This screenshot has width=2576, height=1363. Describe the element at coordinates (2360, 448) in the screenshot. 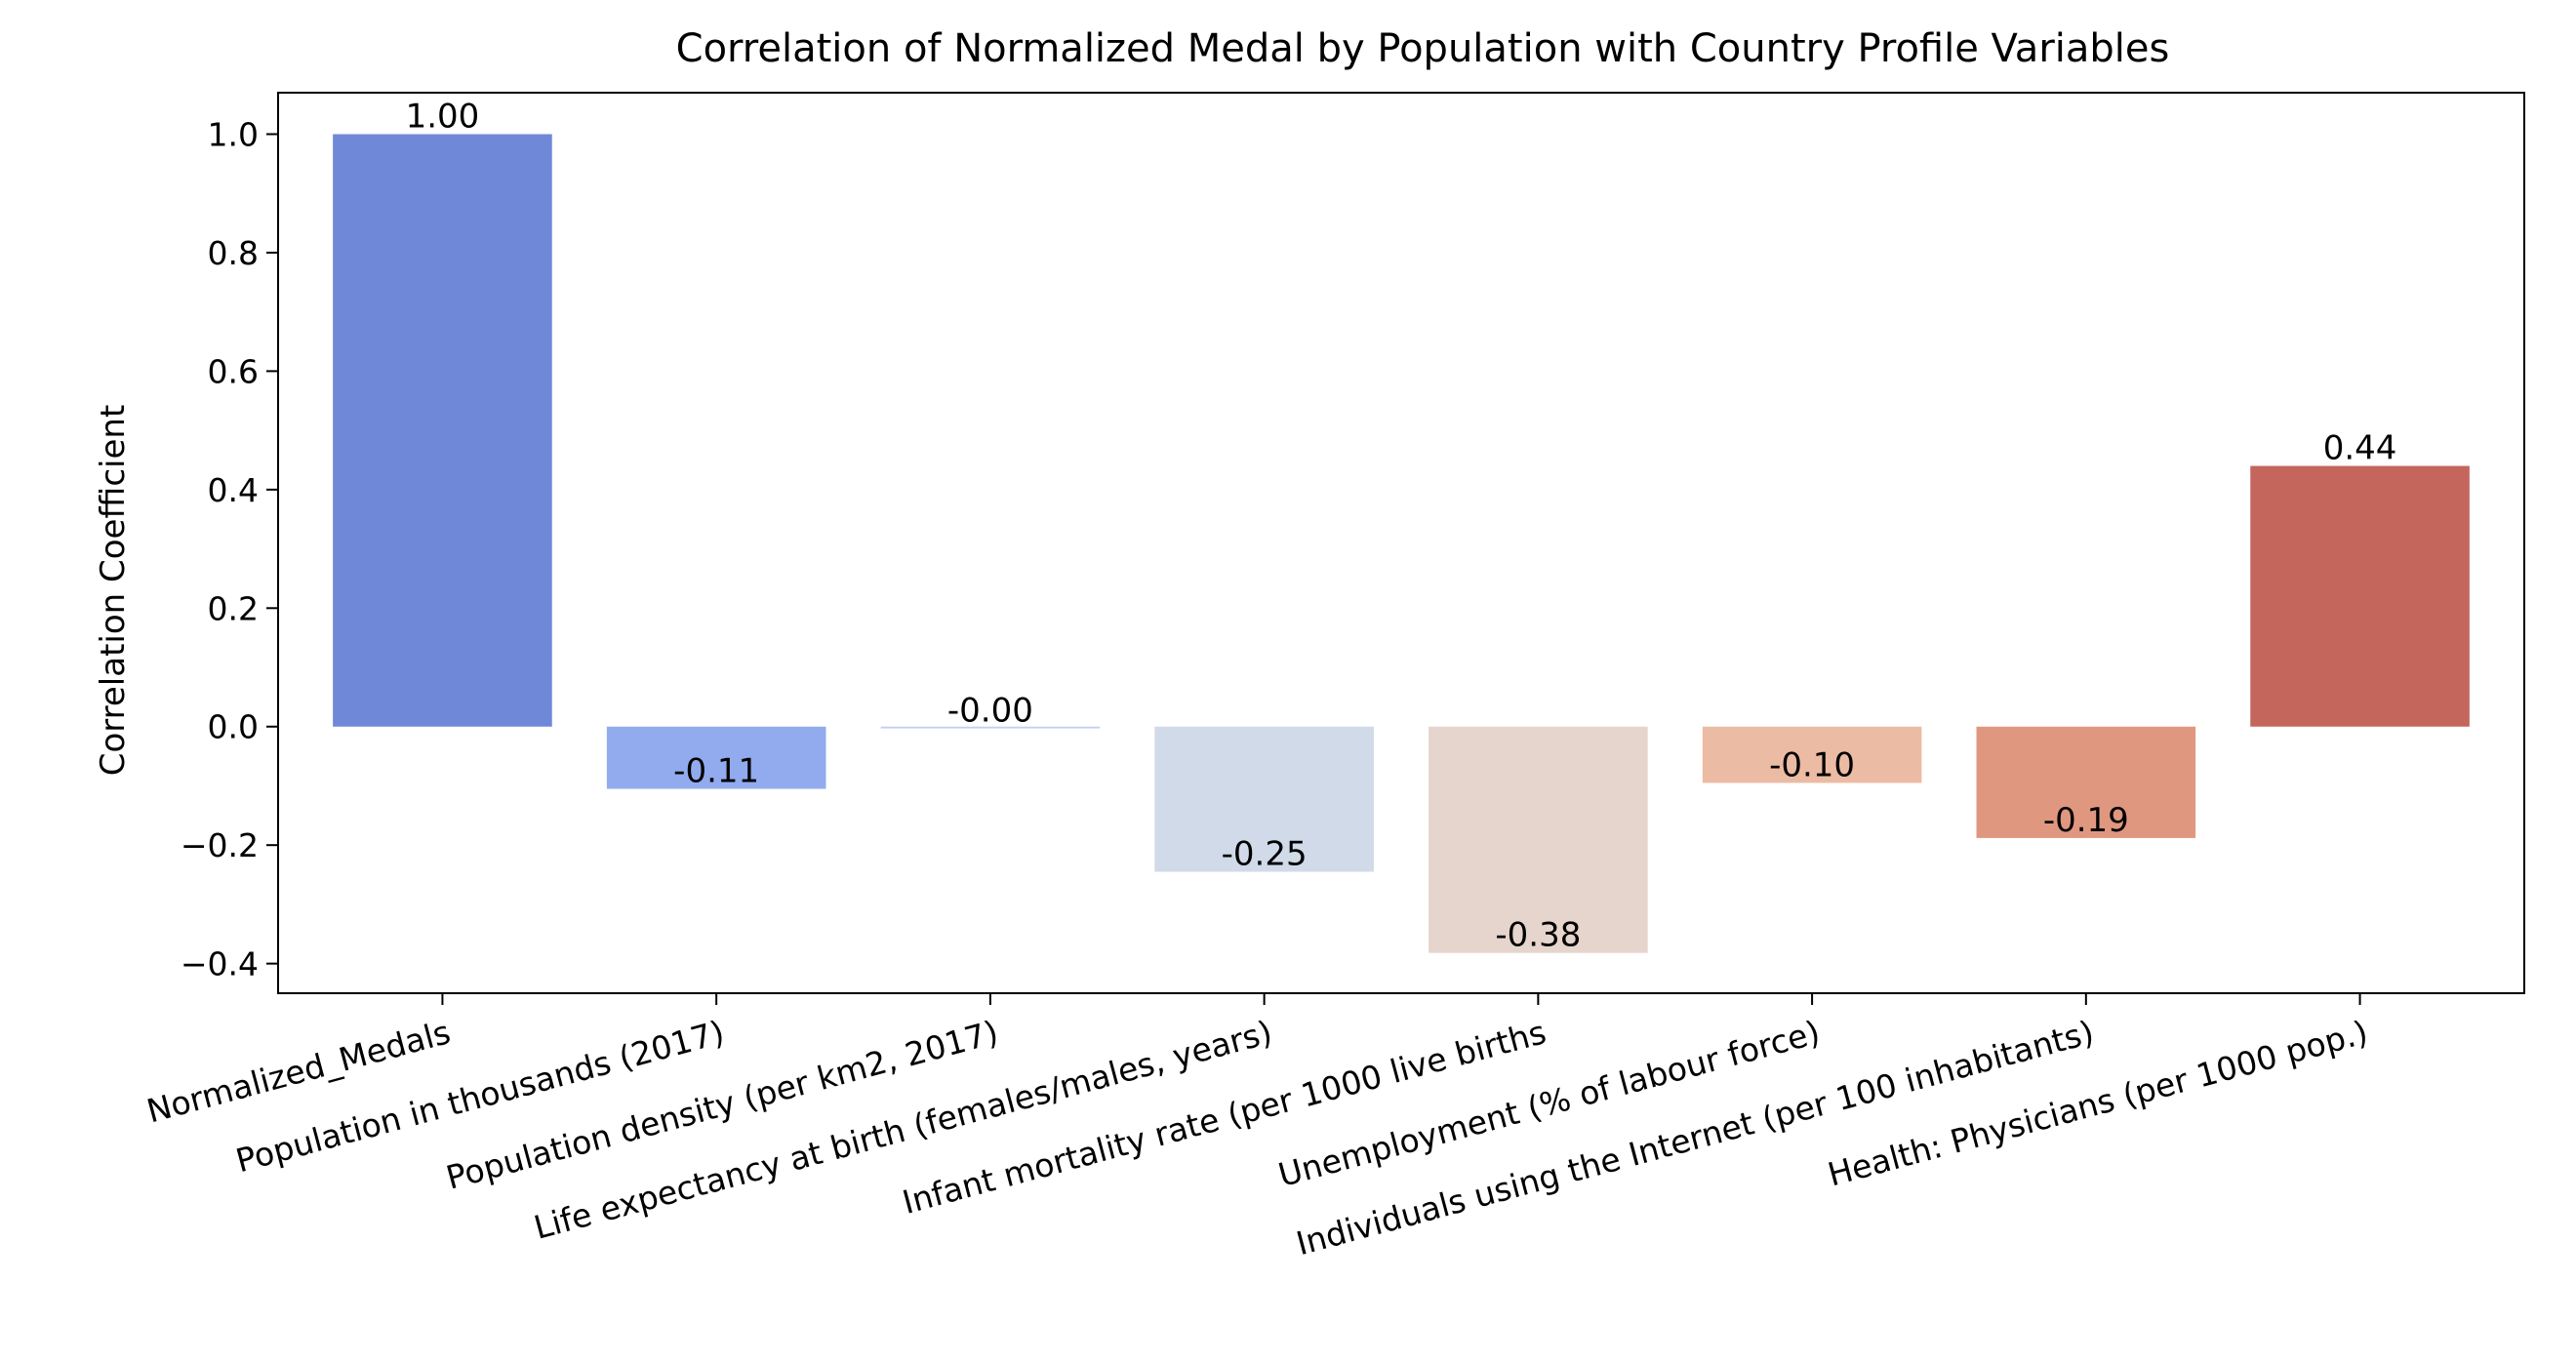

I see `data-label-8: 0.44` at that location.